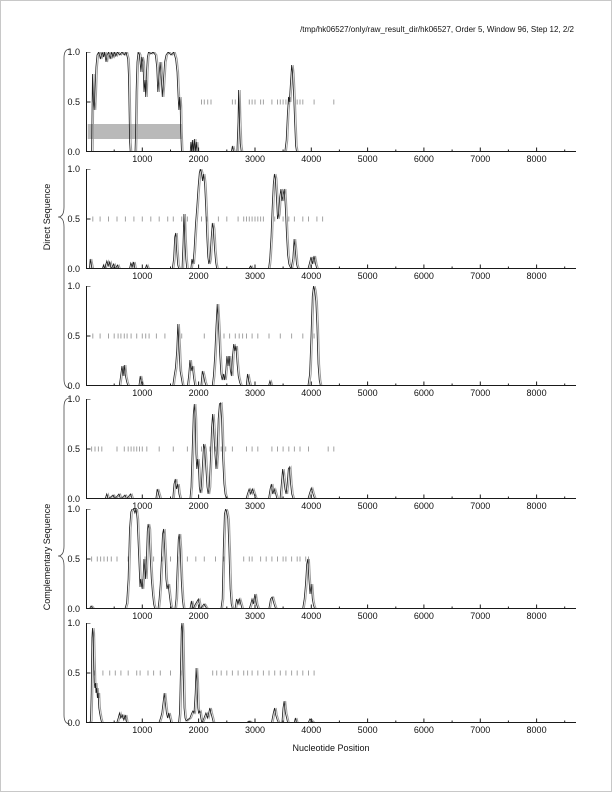  I want to click on highlight-band, so click(134, 131).